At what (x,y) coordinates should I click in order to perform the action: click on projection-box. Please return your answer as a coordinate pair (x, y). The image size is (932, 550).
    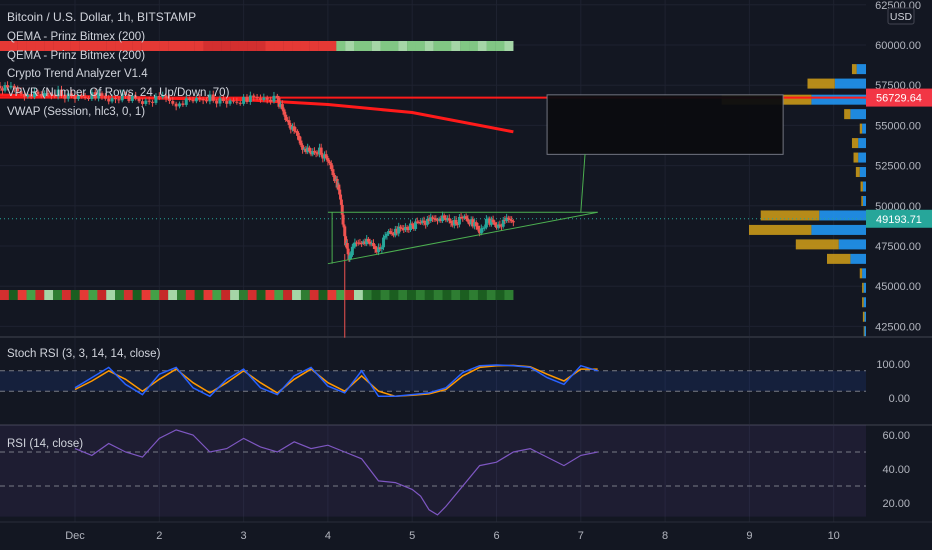
    Looking at the image, I should click on (665, 124).